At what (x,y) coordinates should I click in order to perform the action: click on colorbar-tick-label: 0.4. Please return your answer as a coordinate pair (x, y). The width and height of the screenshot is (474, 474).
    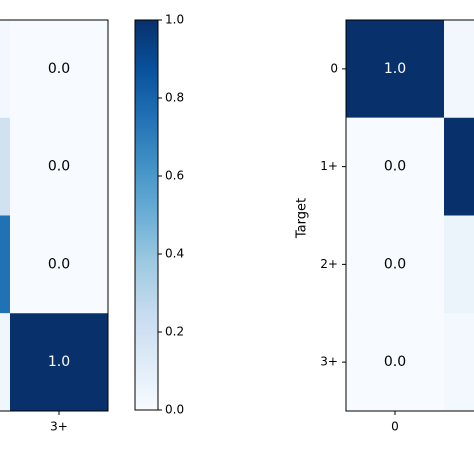
    Looking at the image, I should click on (174, 254).